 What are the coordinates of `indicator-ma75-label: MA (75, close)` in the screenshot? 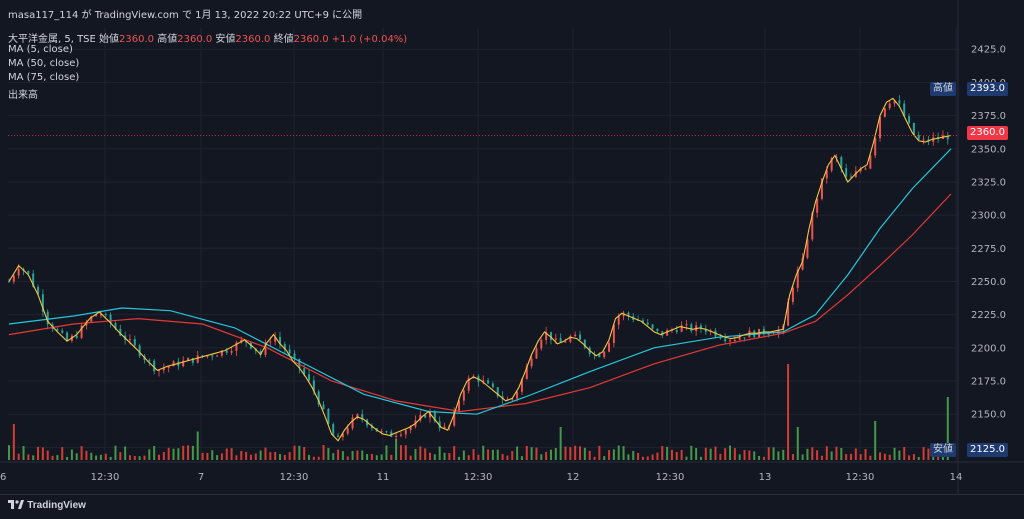 It's located at (44, 77).